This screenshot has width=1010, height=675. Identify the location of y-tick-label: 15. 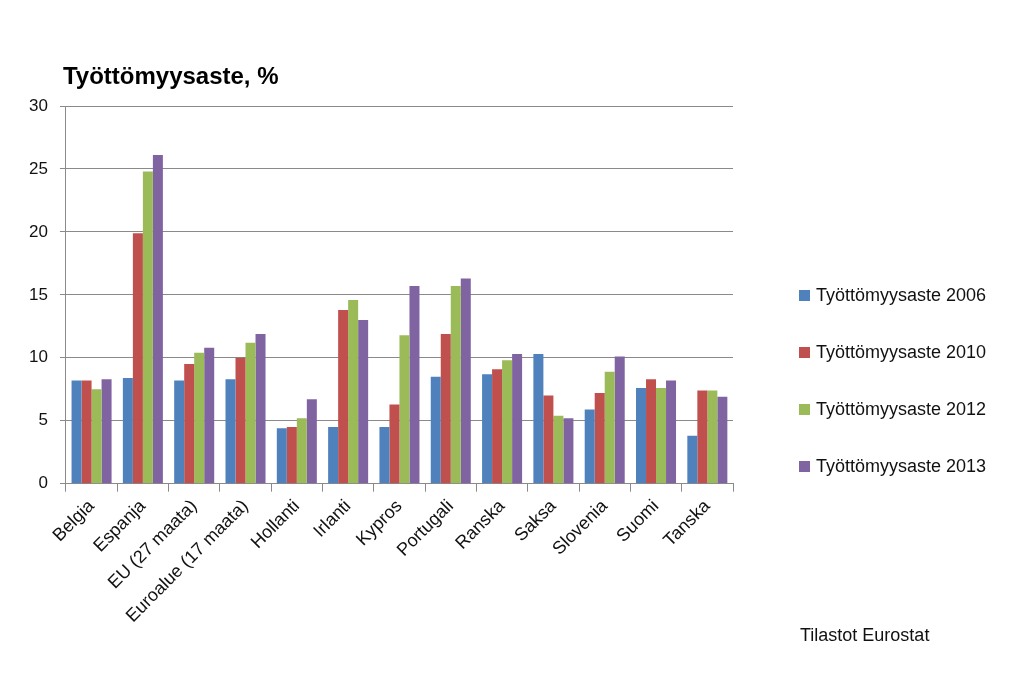
(38, 294).